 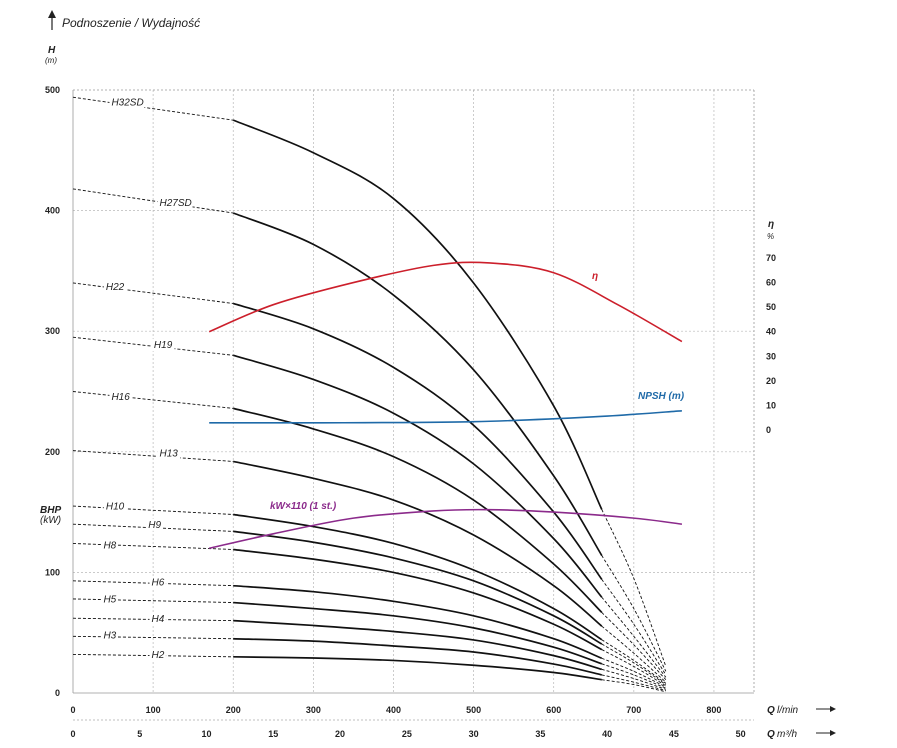 I want to click on eta-tick-label: 50, so click(x=771, y=307).